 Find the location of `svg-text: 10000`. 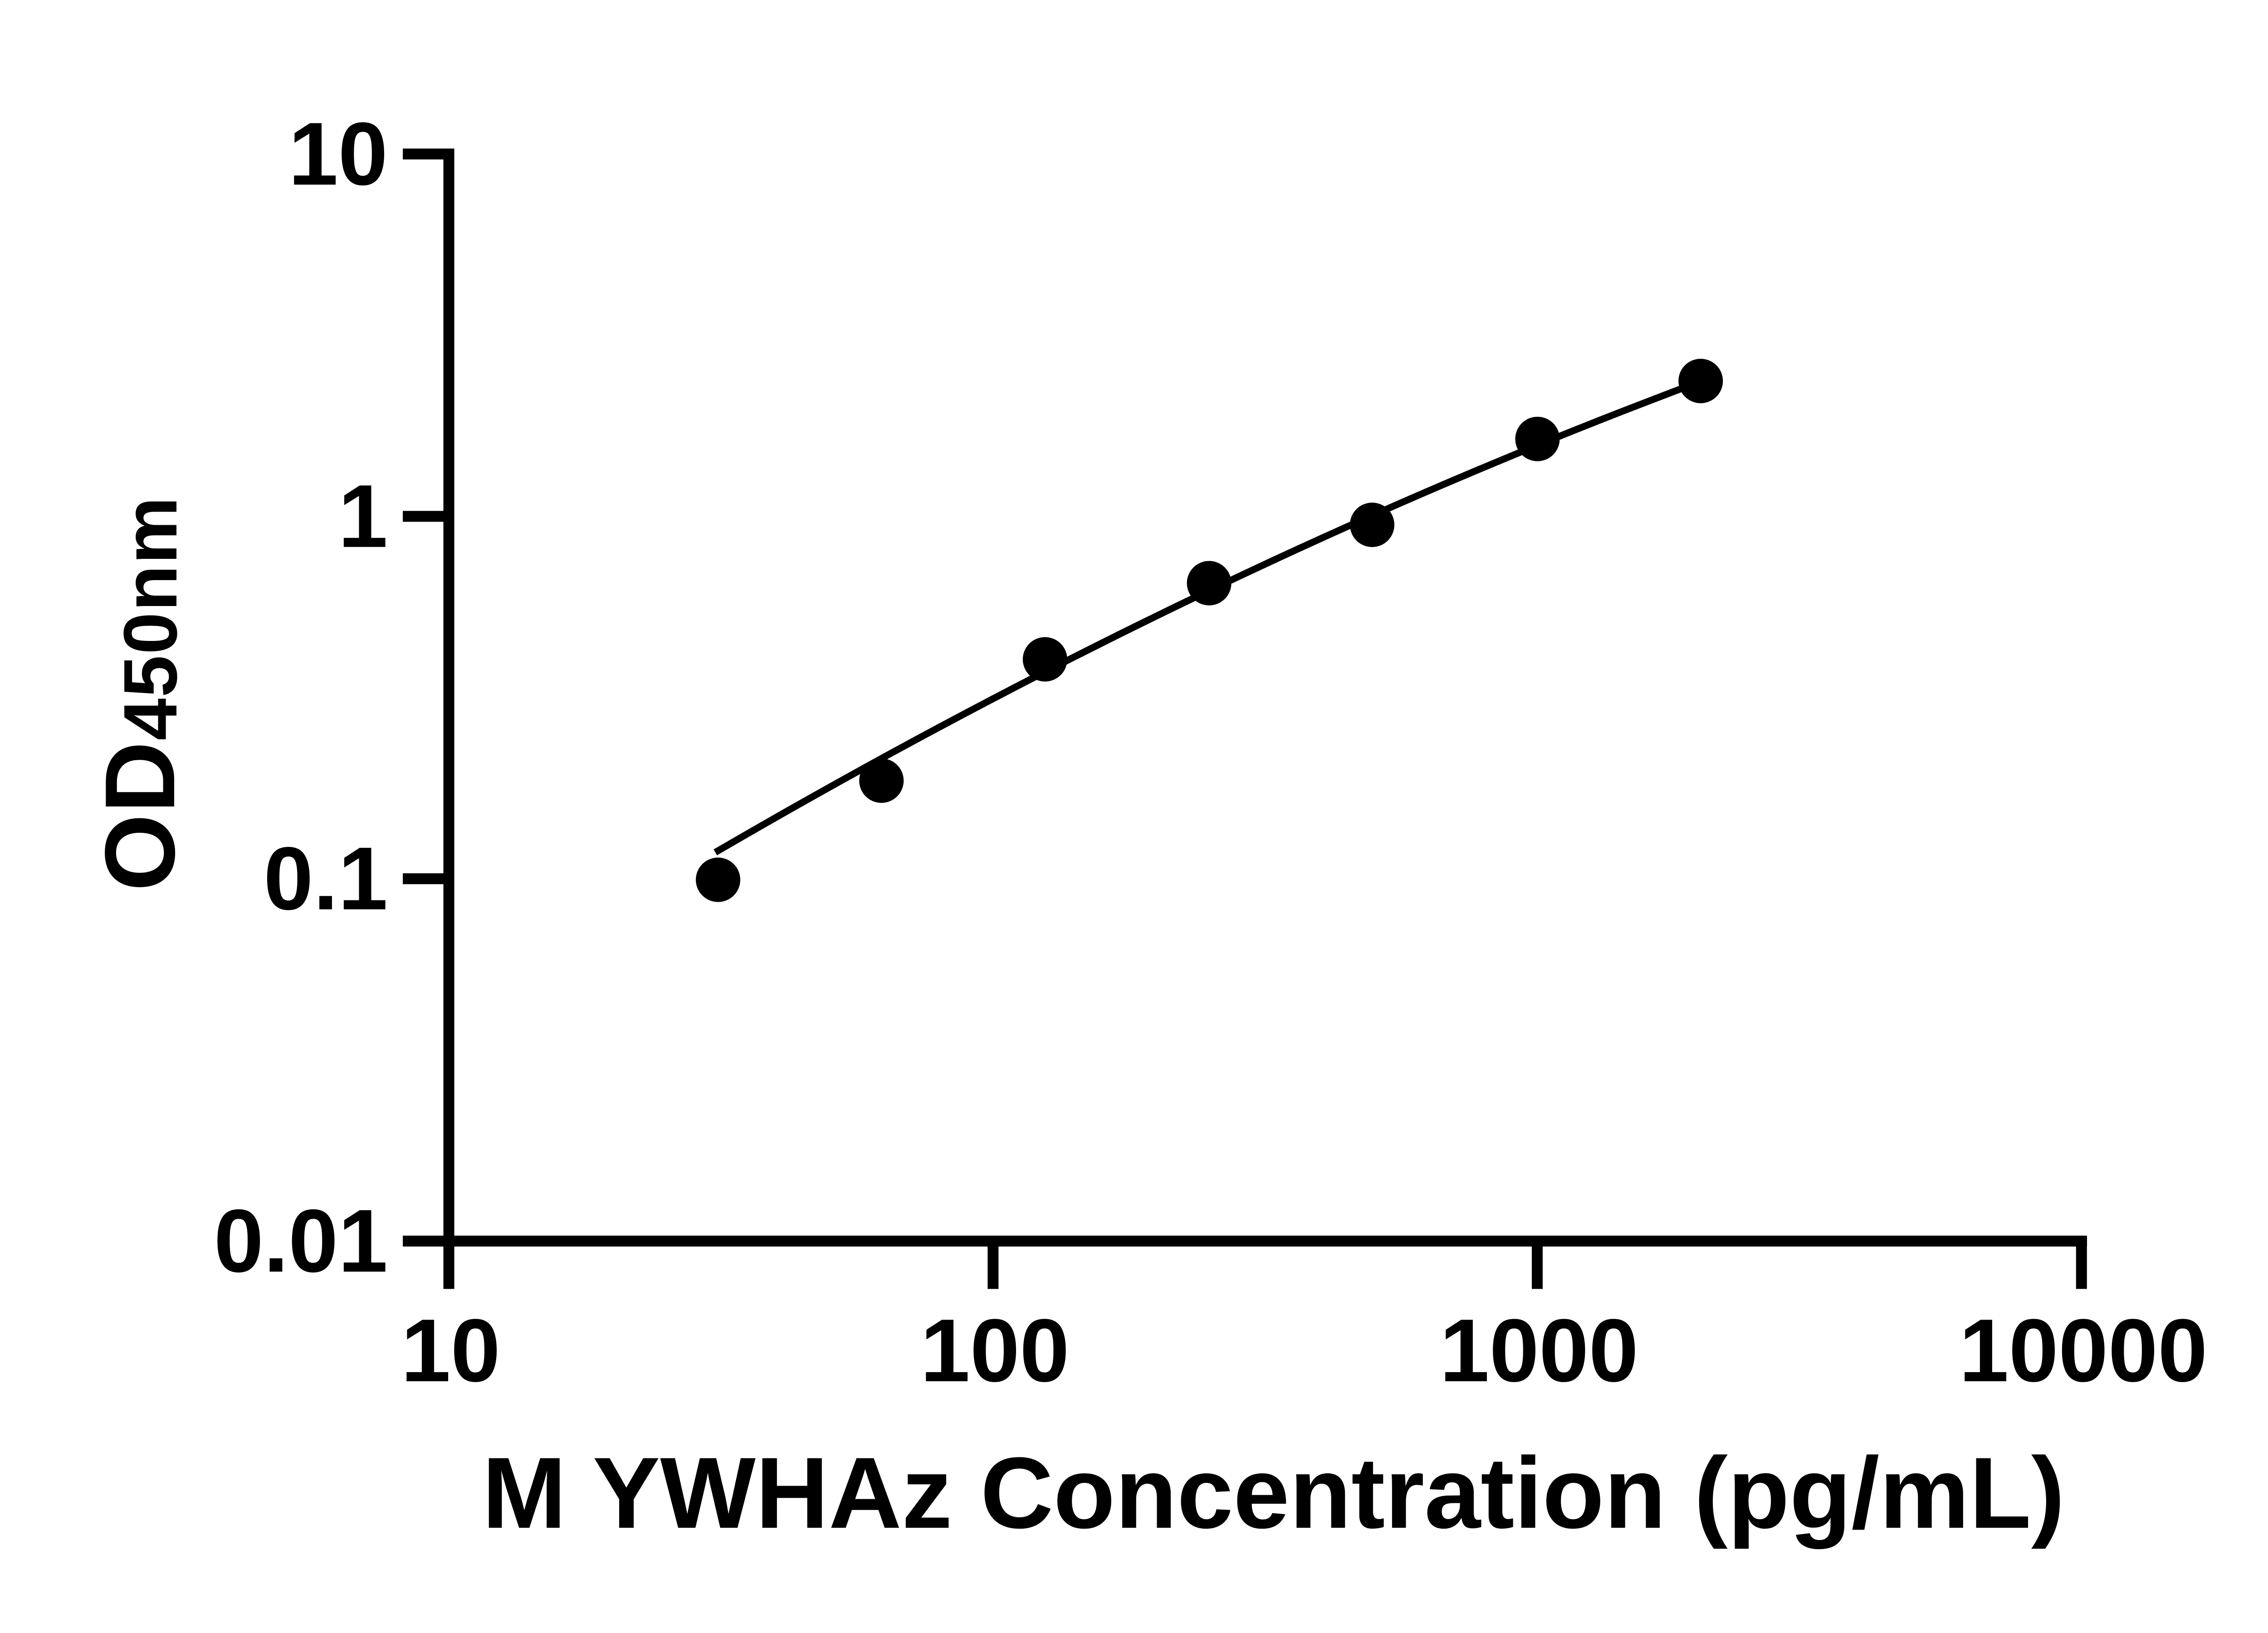

svg-text: 10000 is located at coordinates (2084, 1350).